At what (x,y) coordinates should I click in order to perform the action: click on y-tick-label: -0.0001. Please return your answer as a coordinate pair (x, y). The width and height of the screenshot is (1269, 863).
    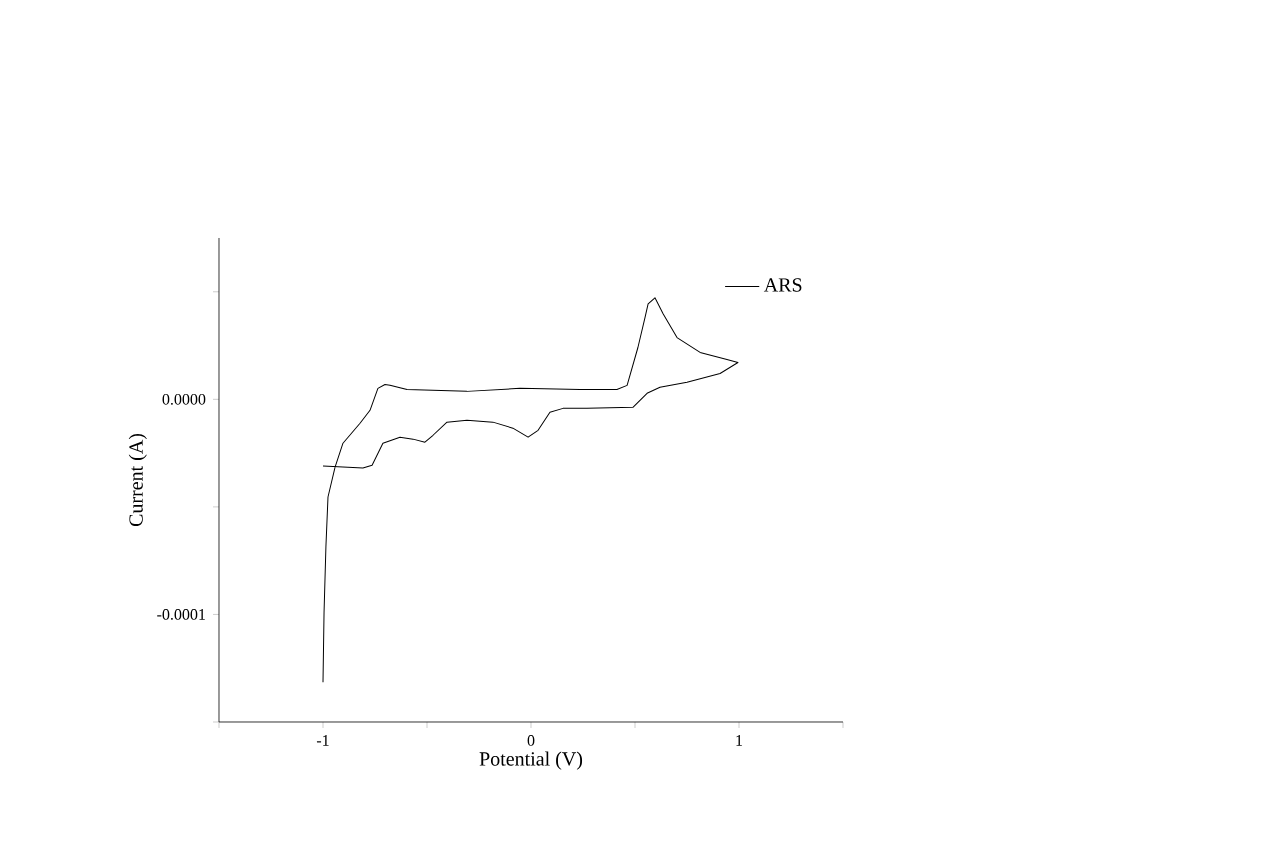
    Looking at the image, I should click on (181, 614).